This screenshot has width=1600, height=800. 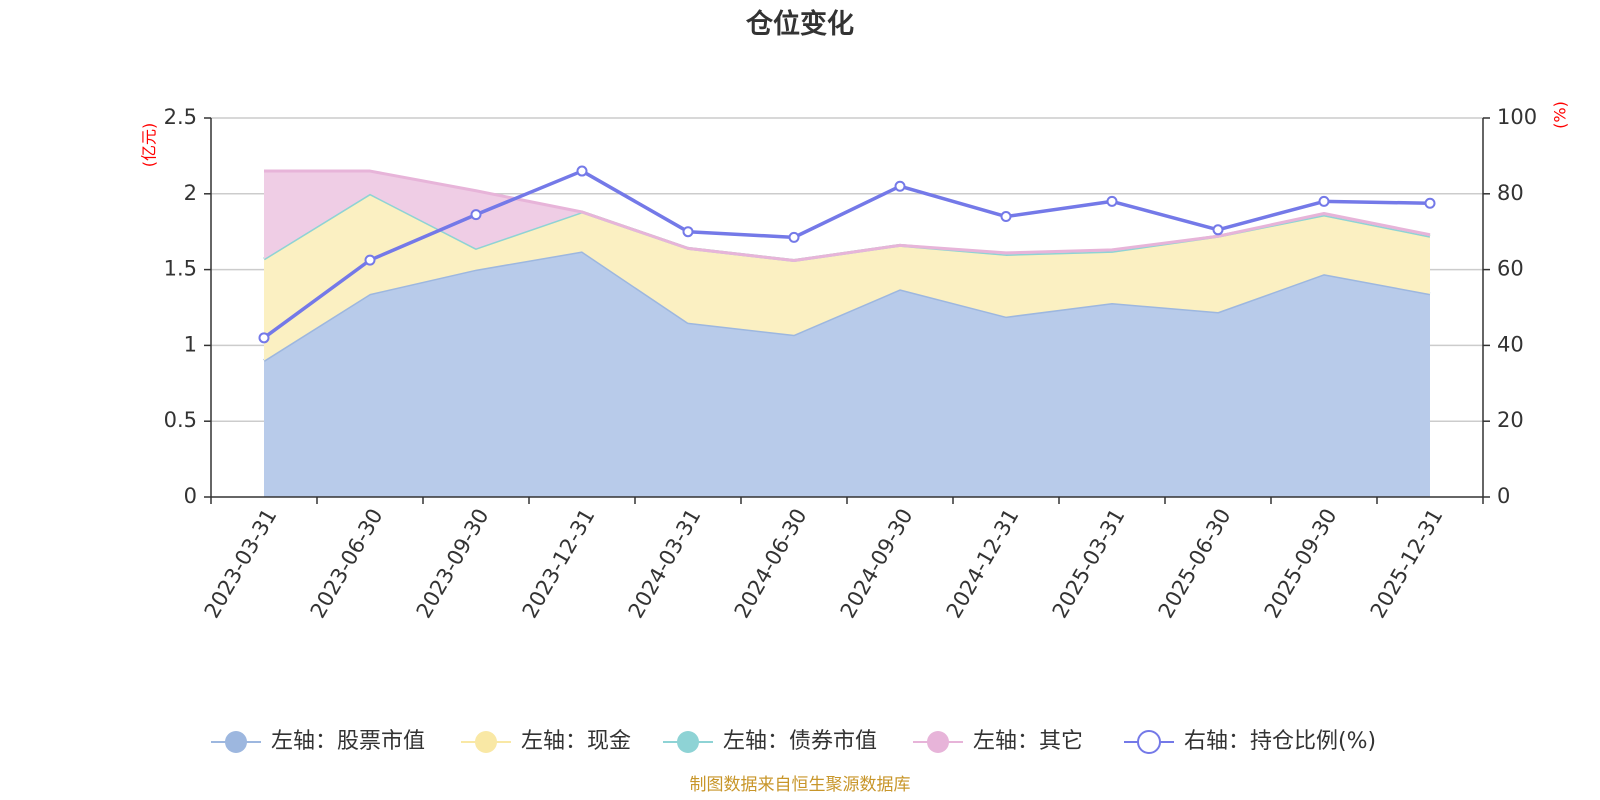 I want to click on x-axis-tick-label: 2023-06-30, so click(x=347, y=564).